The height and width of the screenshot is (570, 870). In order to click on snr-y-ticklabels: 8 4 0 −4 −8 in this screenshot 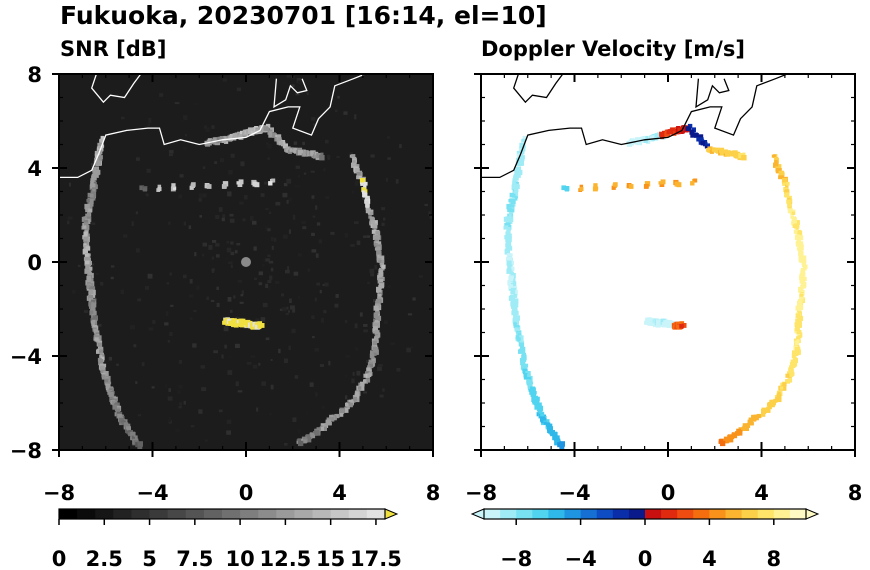, I will do `click(26, 263)`.